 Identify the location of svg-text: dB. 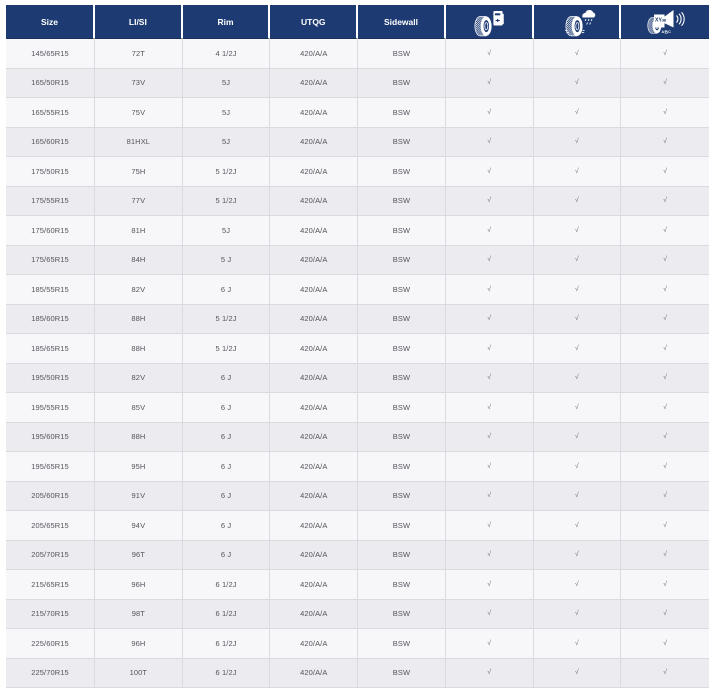
(664, 20).